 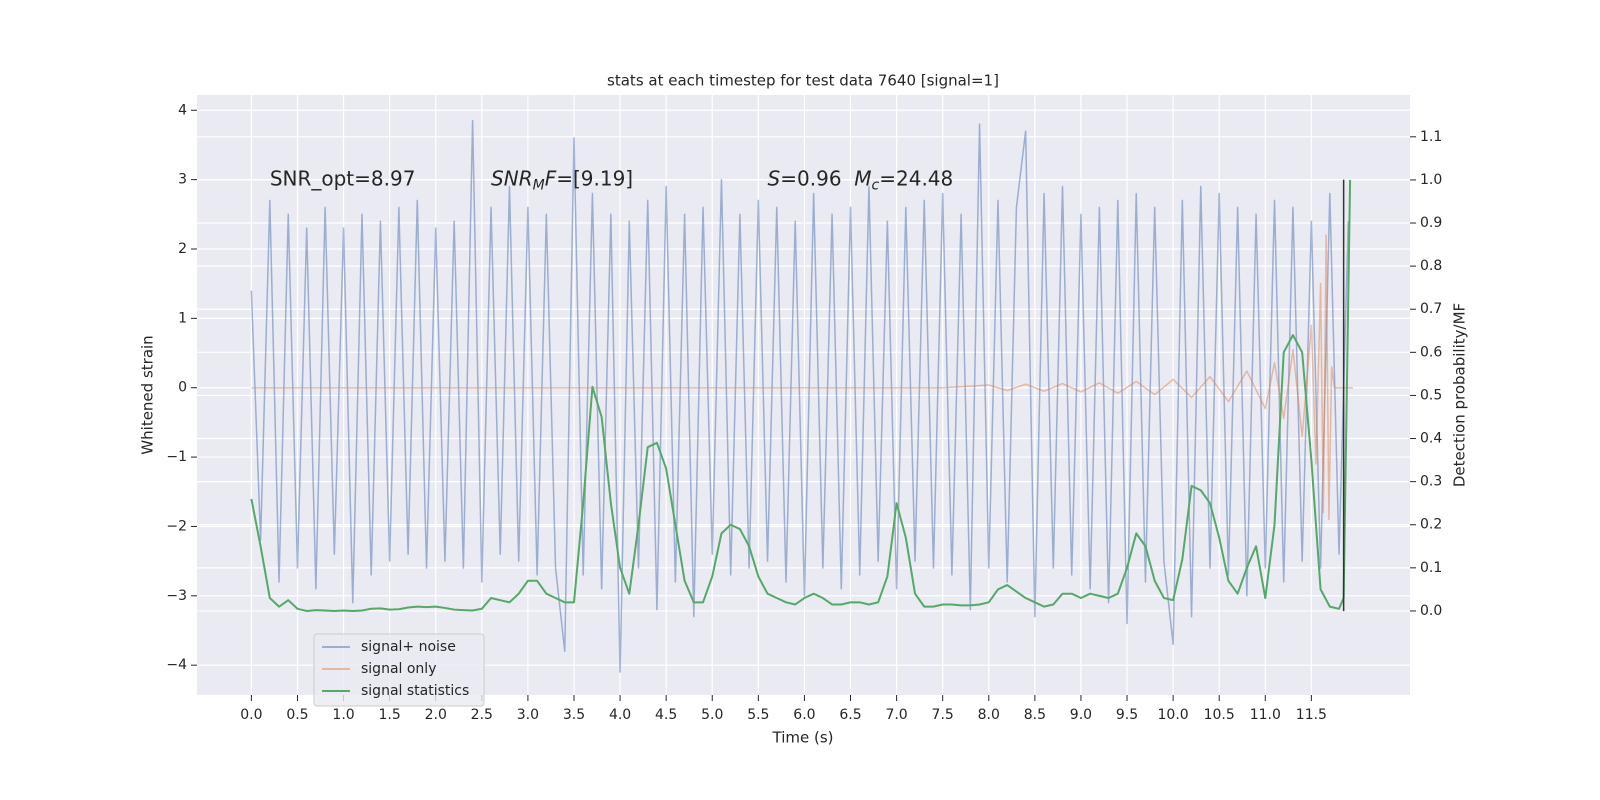 What do you see at coordinates (512, 178) in the screenshot?
I see `annotation-part: SNR` at bounding box center [512, 178].